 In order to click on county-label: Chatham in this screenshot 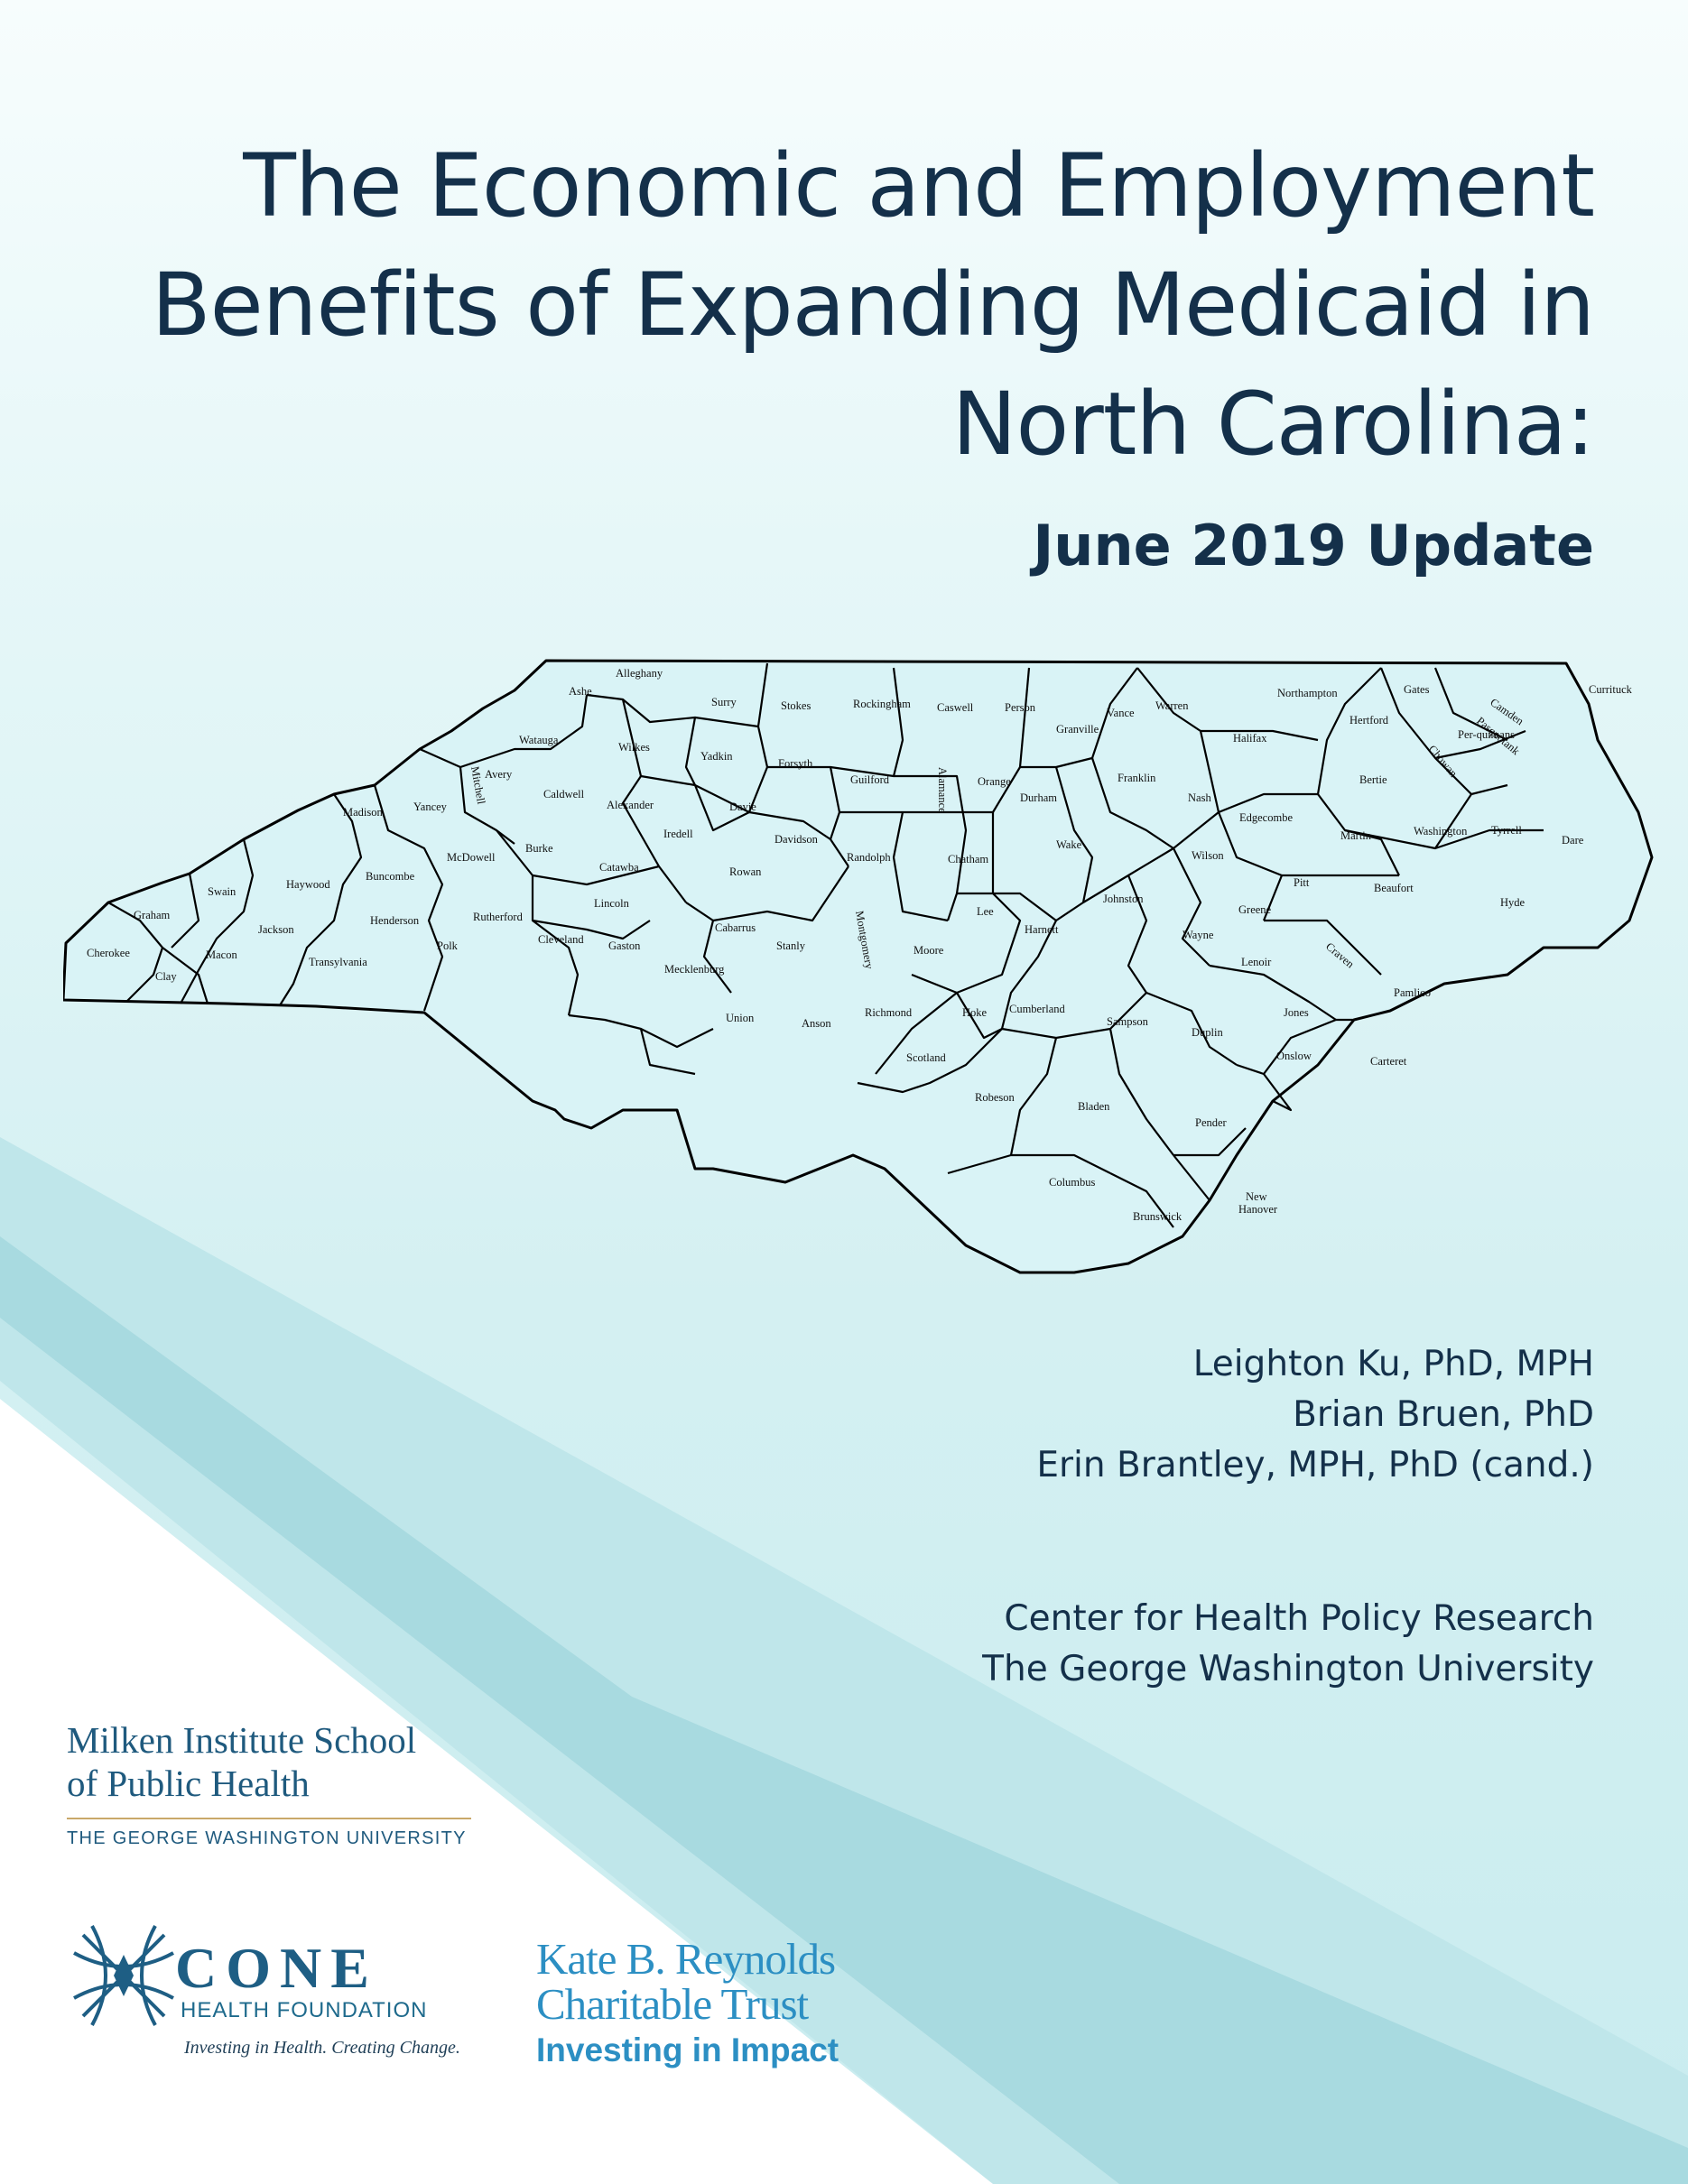, I will do `click(968, 859)`.